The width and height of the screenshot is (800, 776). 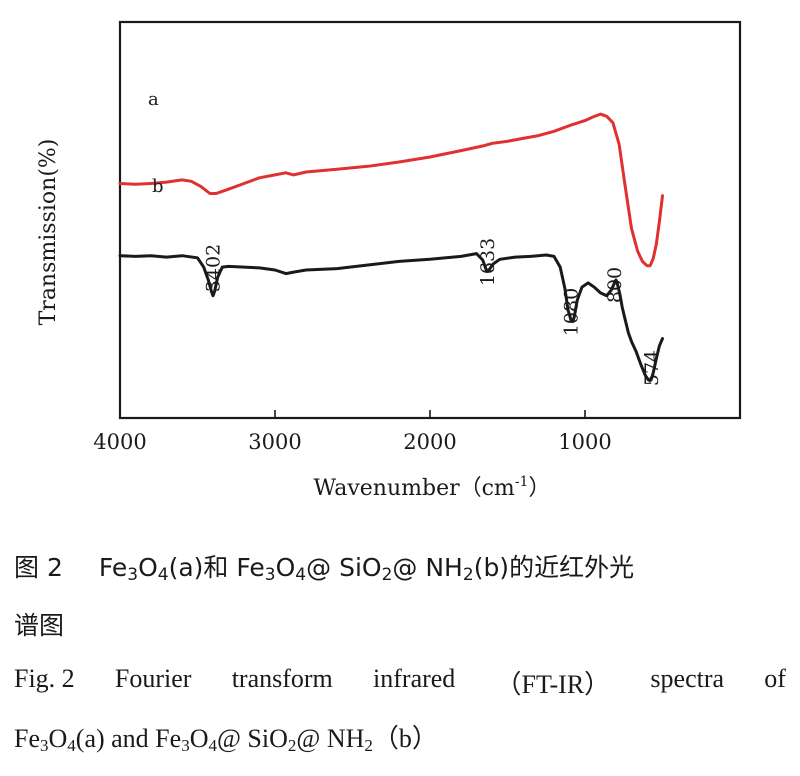 What do you see at coordinates (391, 317) in the screenshot?
I see `series-line-b` at bounding box center [391, 317].